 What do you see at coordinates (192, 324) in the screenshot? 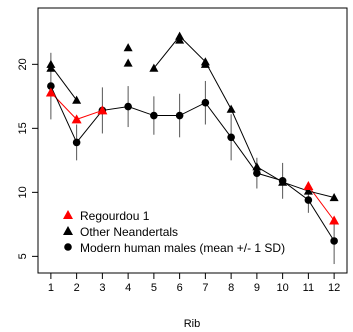
I see `x-axis-title: Rib` at bounding box center [192, 324].